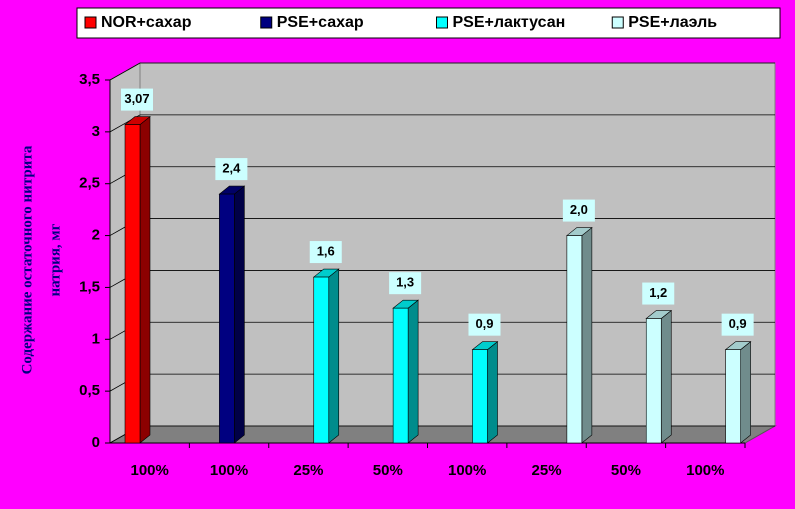 The height and width of the screenshot is (509, 795). I want to click on y-axis-label: натрия, мг, so click(55, 259).